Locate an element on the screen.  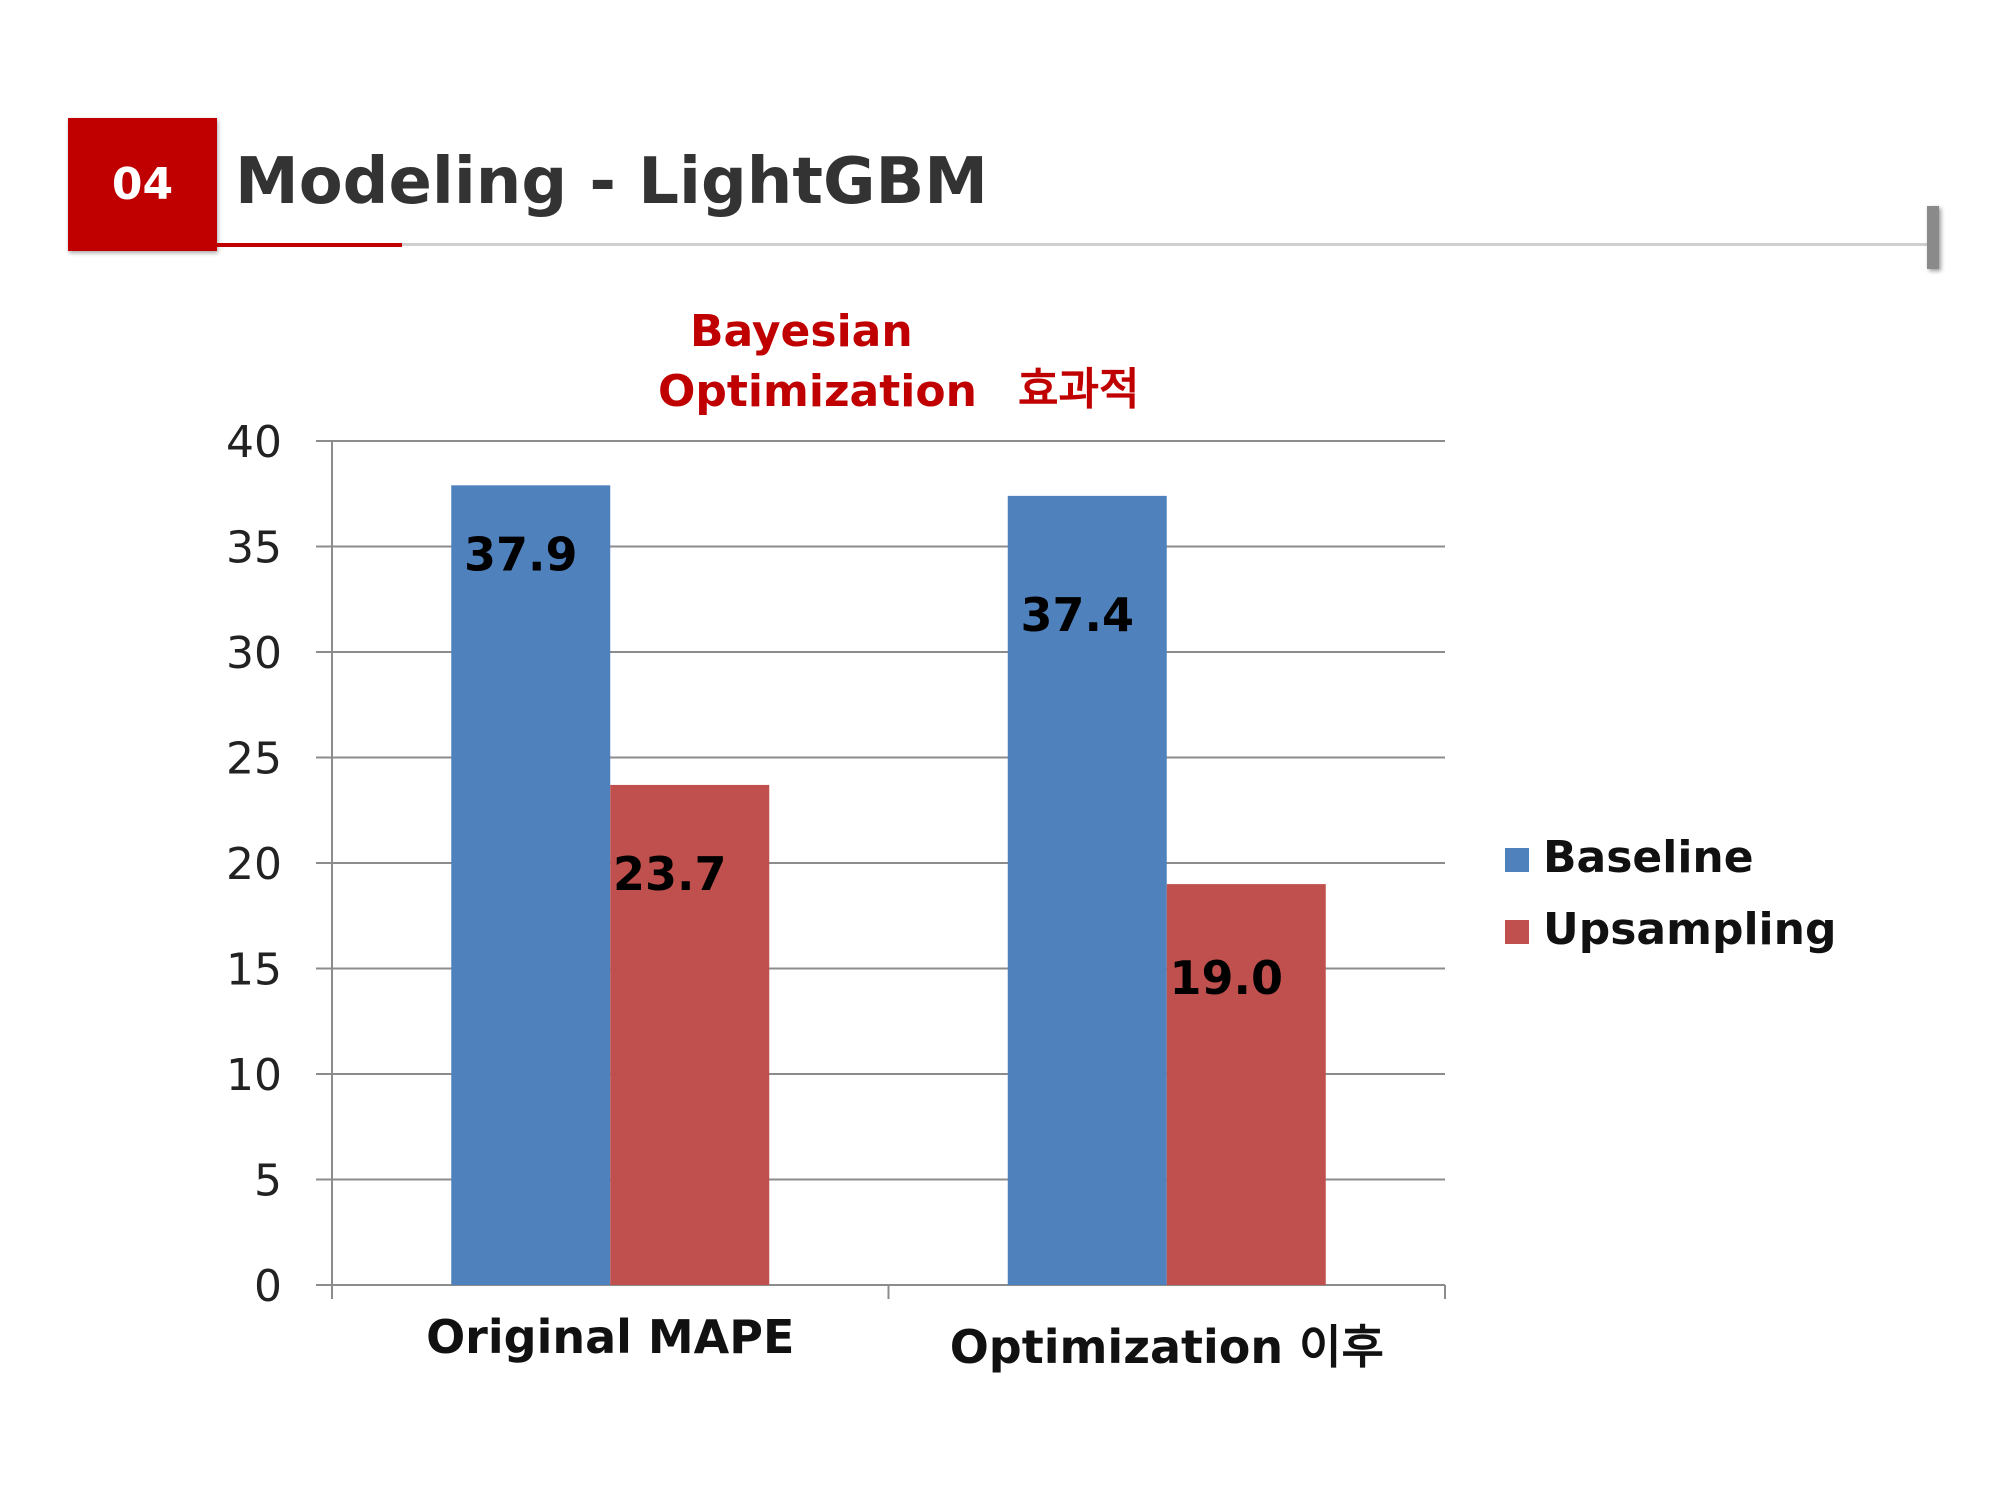
y-tick-label: 40 is located at coordinates (254, 442).